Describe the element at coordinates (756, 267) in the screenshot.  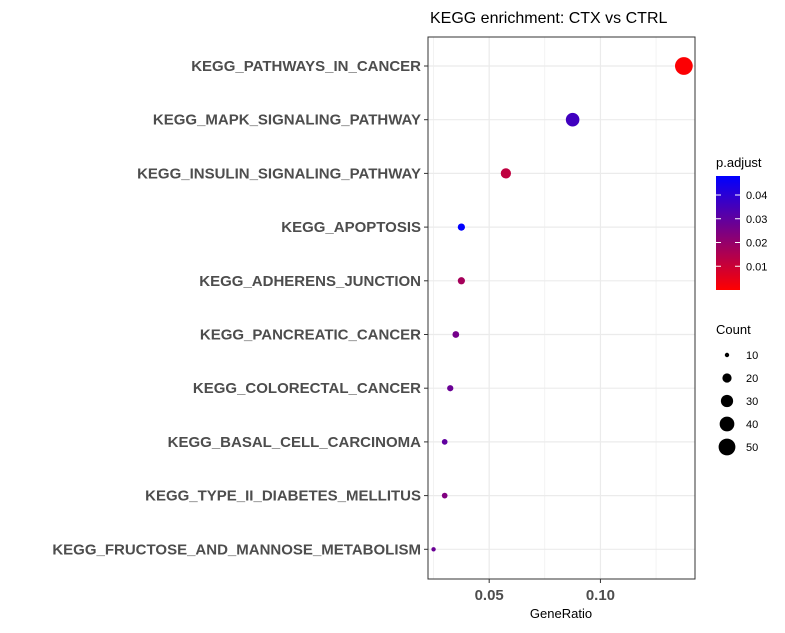
I see `color-legend-label: 0.01` at that location.